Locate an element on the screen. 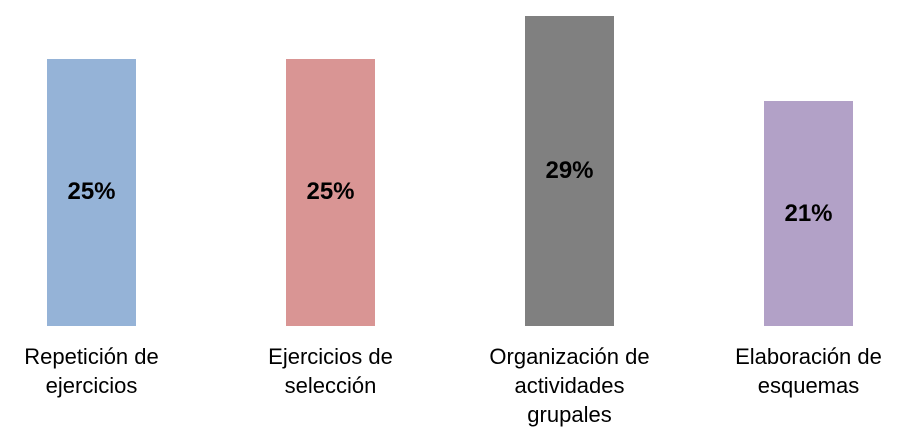 The height and width of the screenshot is (434, 903). category-label: Organización de actividades grupales is located at coordinates (569, 385).